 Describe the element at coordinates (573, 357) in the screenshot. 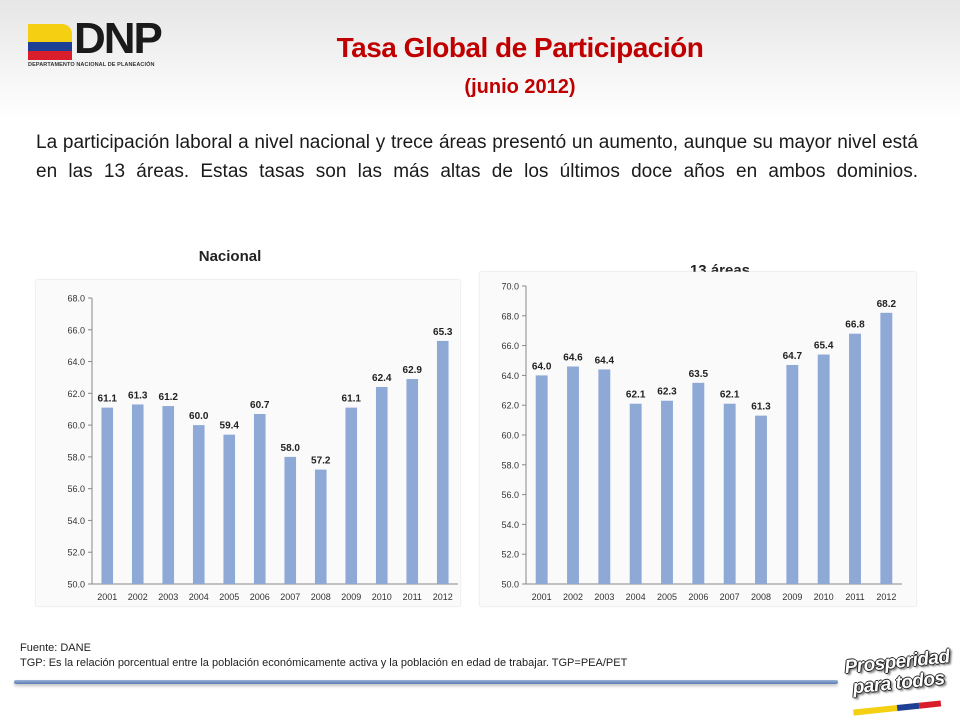

I see `data-label: 64.6` at that location.